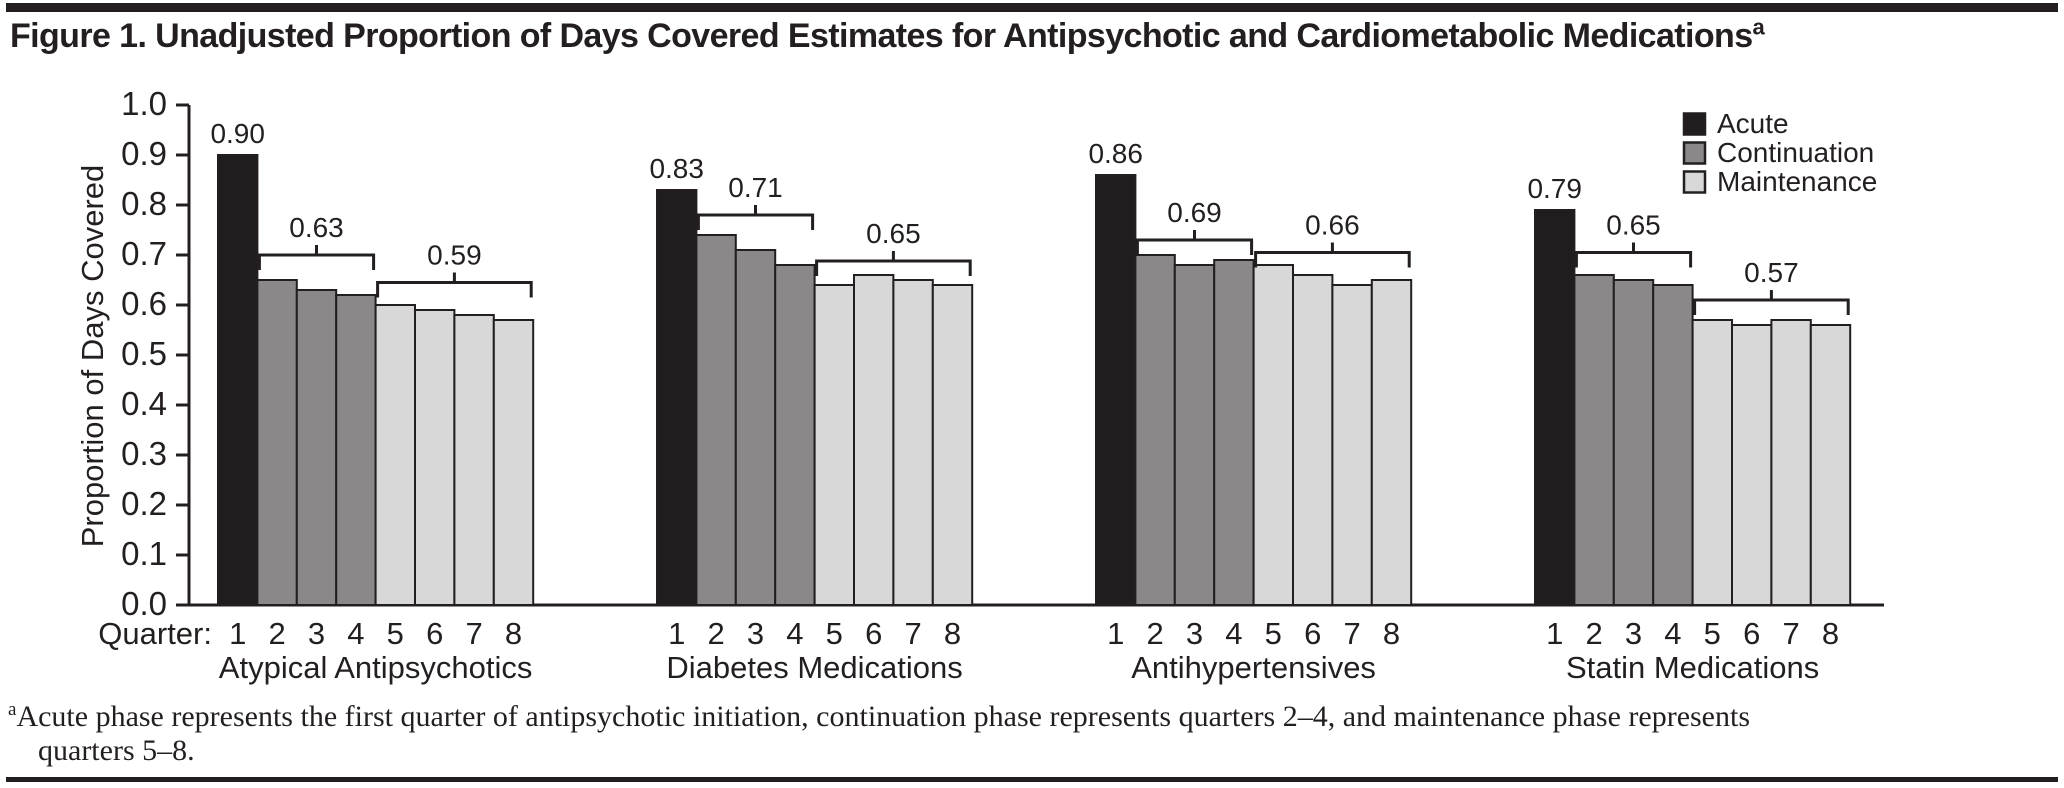 This screenshot has width=2064, height=788. Describe the element at coordinates (144, 603) in the screenshot. I see `y-tick-label: 0.0` at that location.